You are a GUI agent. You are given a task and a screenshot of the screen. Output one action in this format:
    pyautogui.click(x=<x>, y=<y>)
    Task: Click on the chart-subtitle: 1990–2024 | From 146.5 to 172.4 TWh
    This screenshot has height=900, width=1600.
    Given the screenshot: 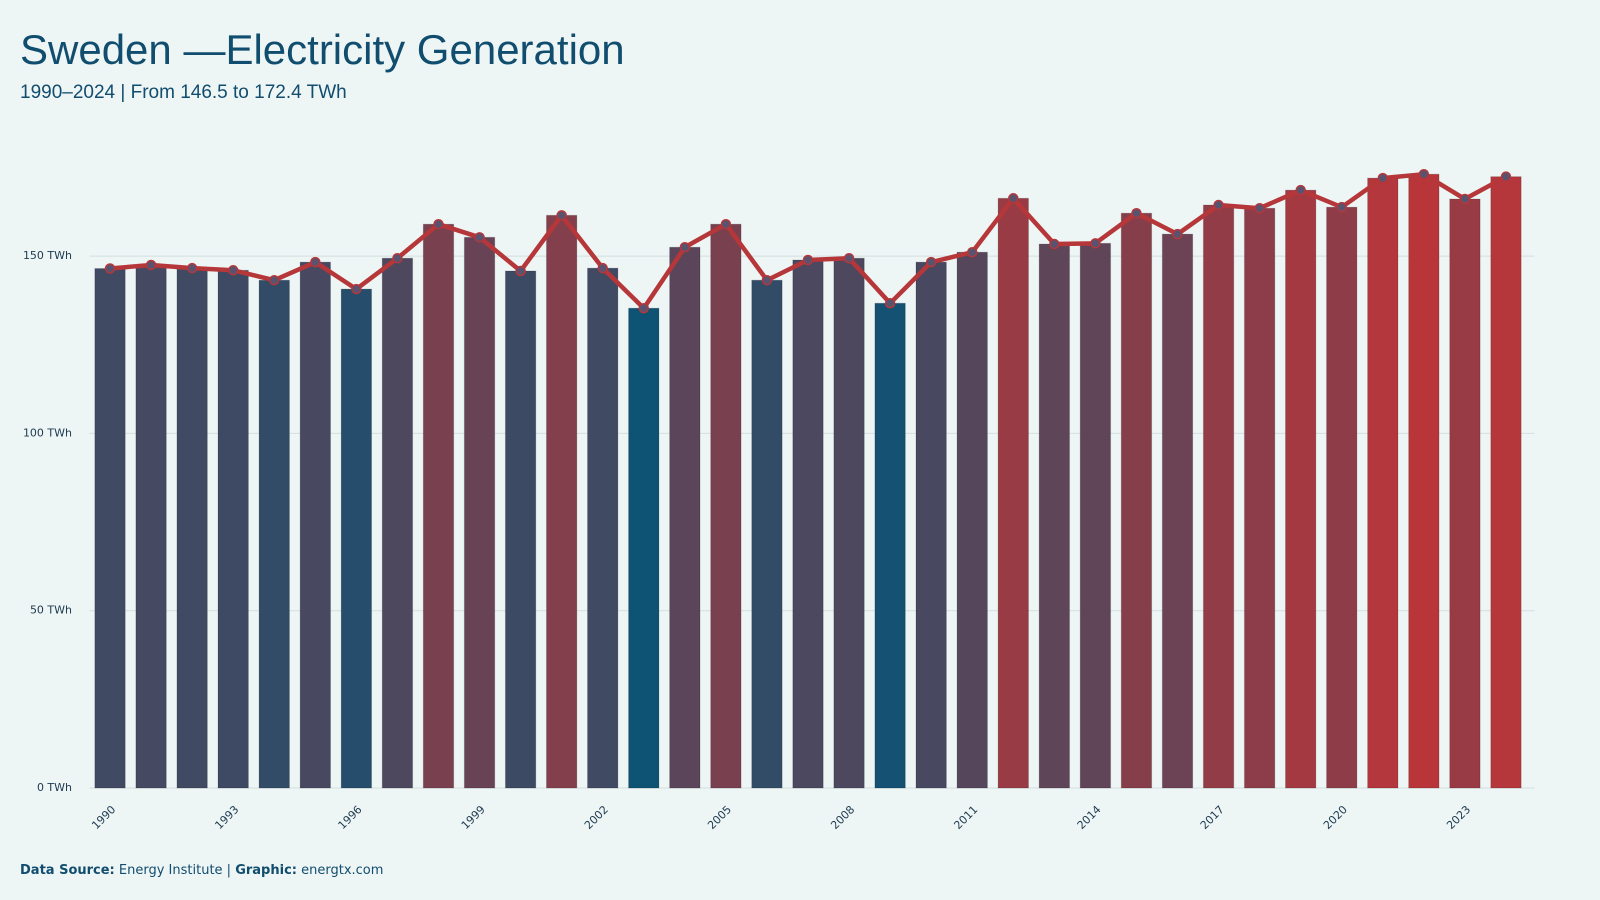 What is the action you would take?
    pyautogui.click(x=183, y=92)
    